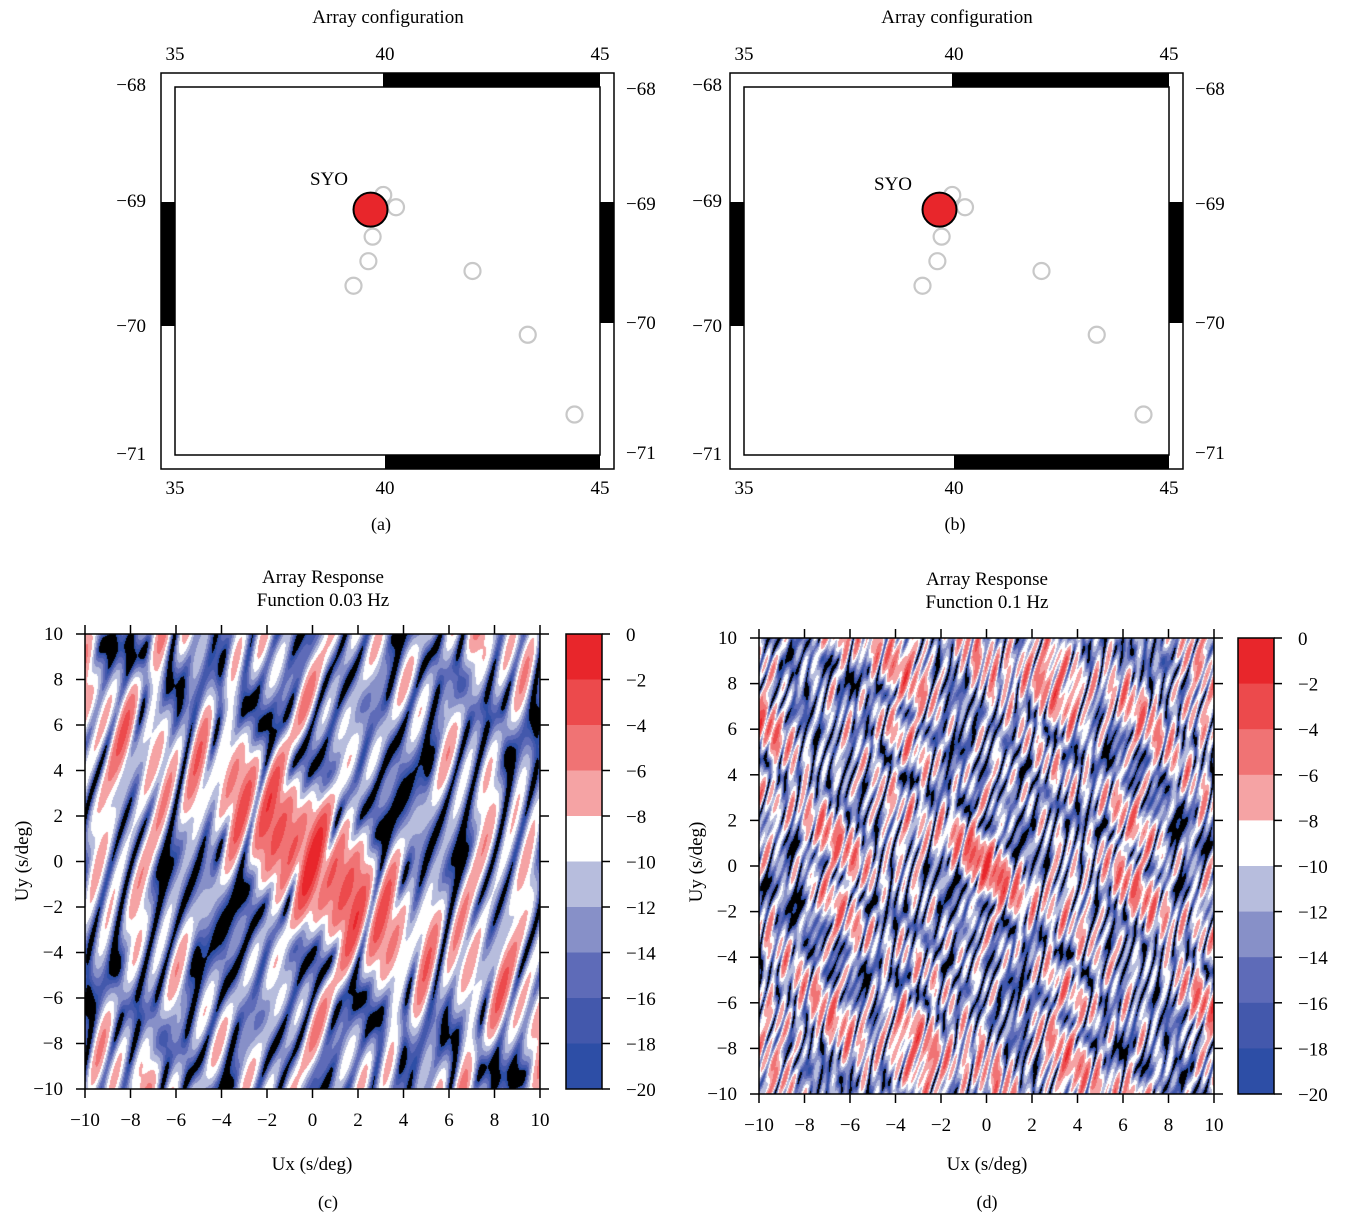  What do you see at coordinates (53, 1044) in the screenshot?
I see `y-tick-label: −8` at bounding box center [53, 1044].